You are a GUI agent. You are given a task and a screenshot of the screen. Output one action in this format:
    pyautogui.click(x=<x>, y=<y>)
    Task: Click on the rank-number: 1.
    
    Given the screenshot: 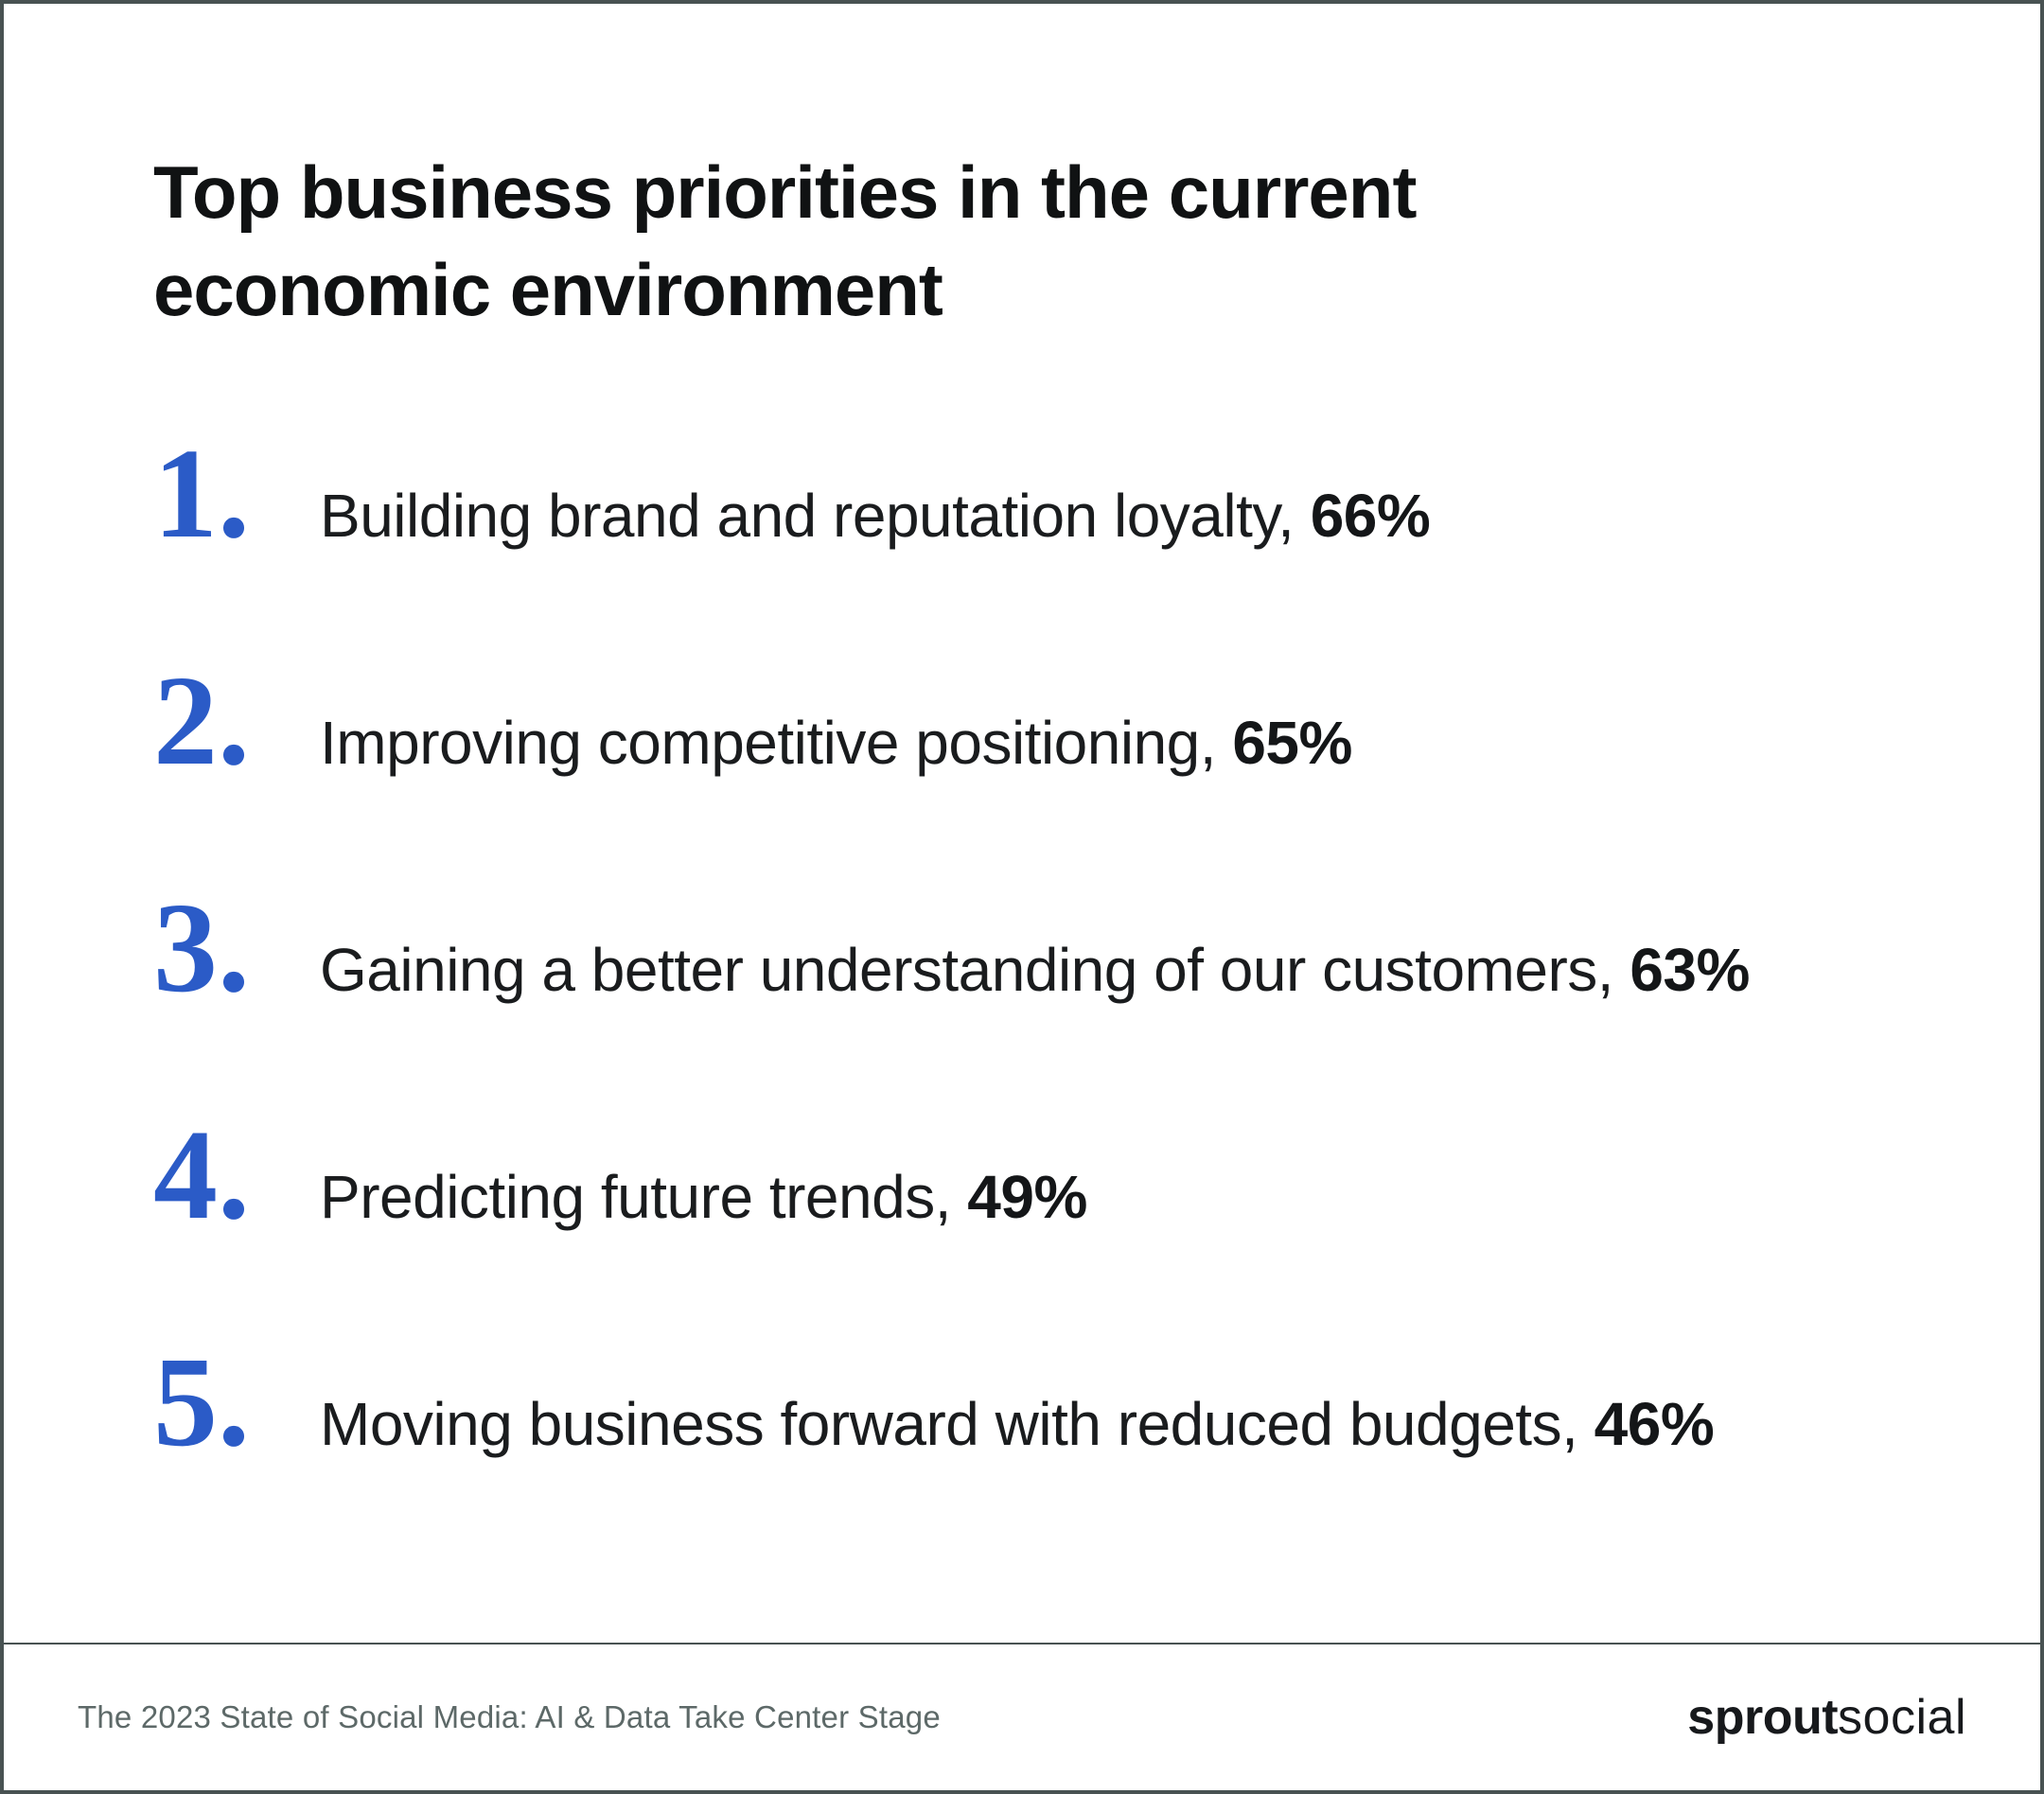 What is the action you would take?
    pyautogui.click(x=201, y=493)
    